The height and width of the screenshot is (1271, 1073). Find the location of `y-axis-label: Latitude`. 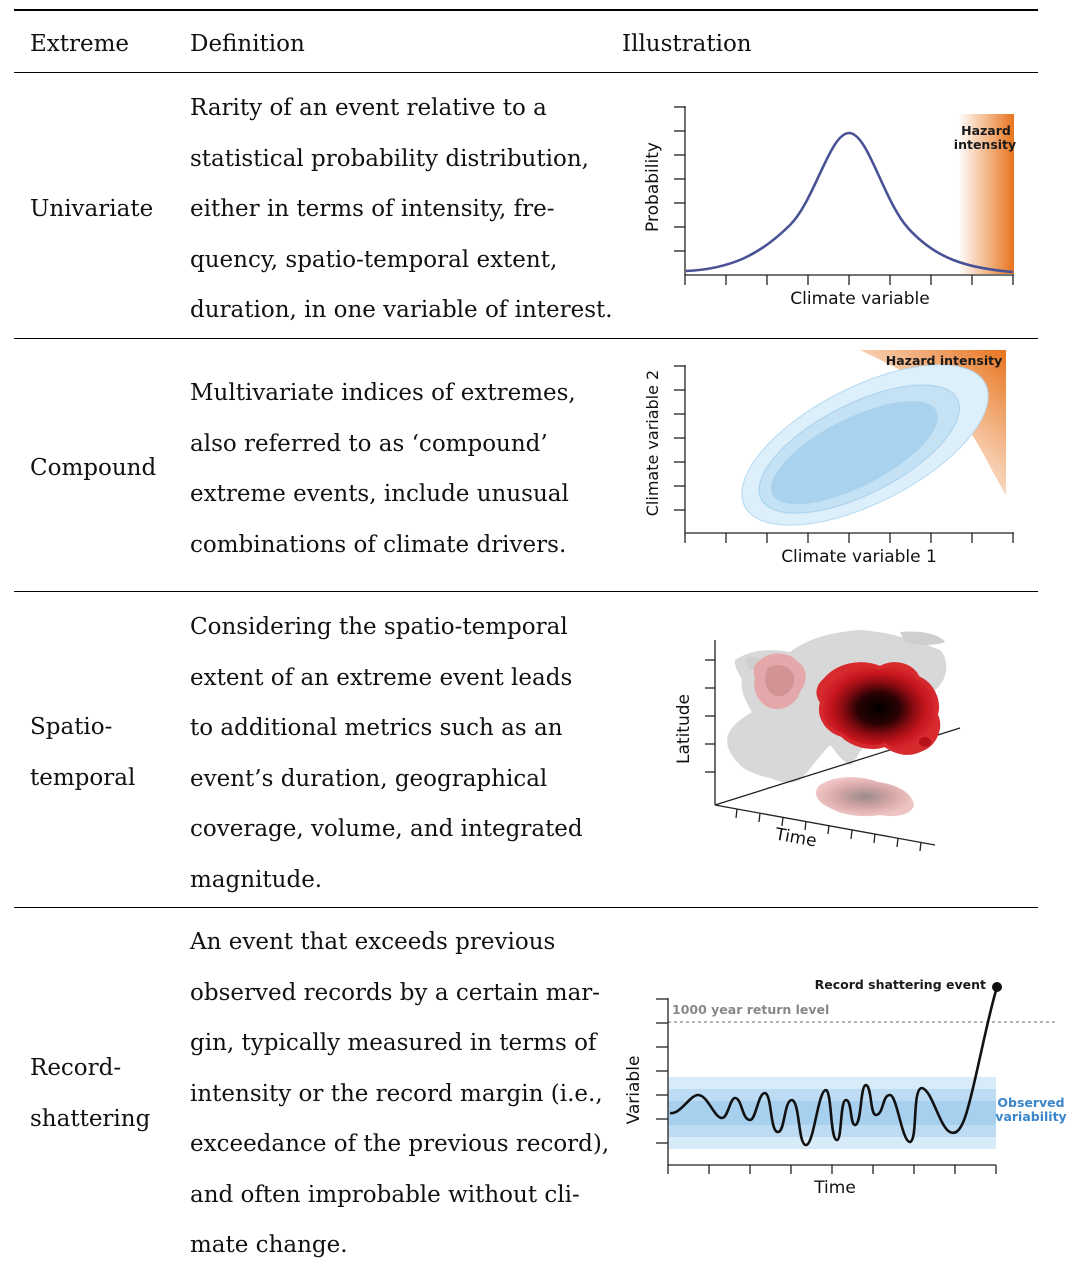

y-axis-label: Latitude is located at coordinates (684, 729).